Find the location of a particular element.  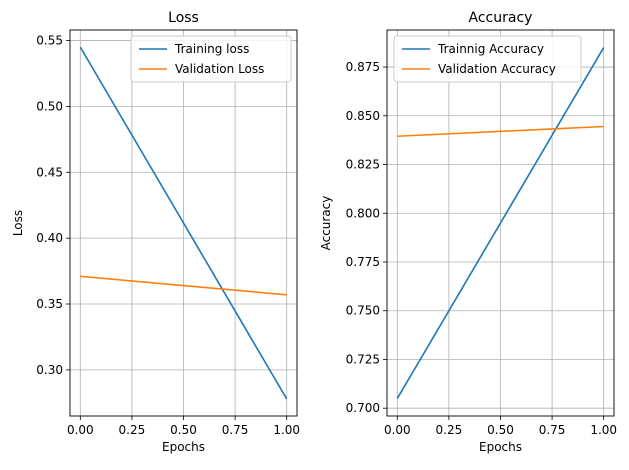

y-axis-label: Loss is located at coordinates (18, 223).